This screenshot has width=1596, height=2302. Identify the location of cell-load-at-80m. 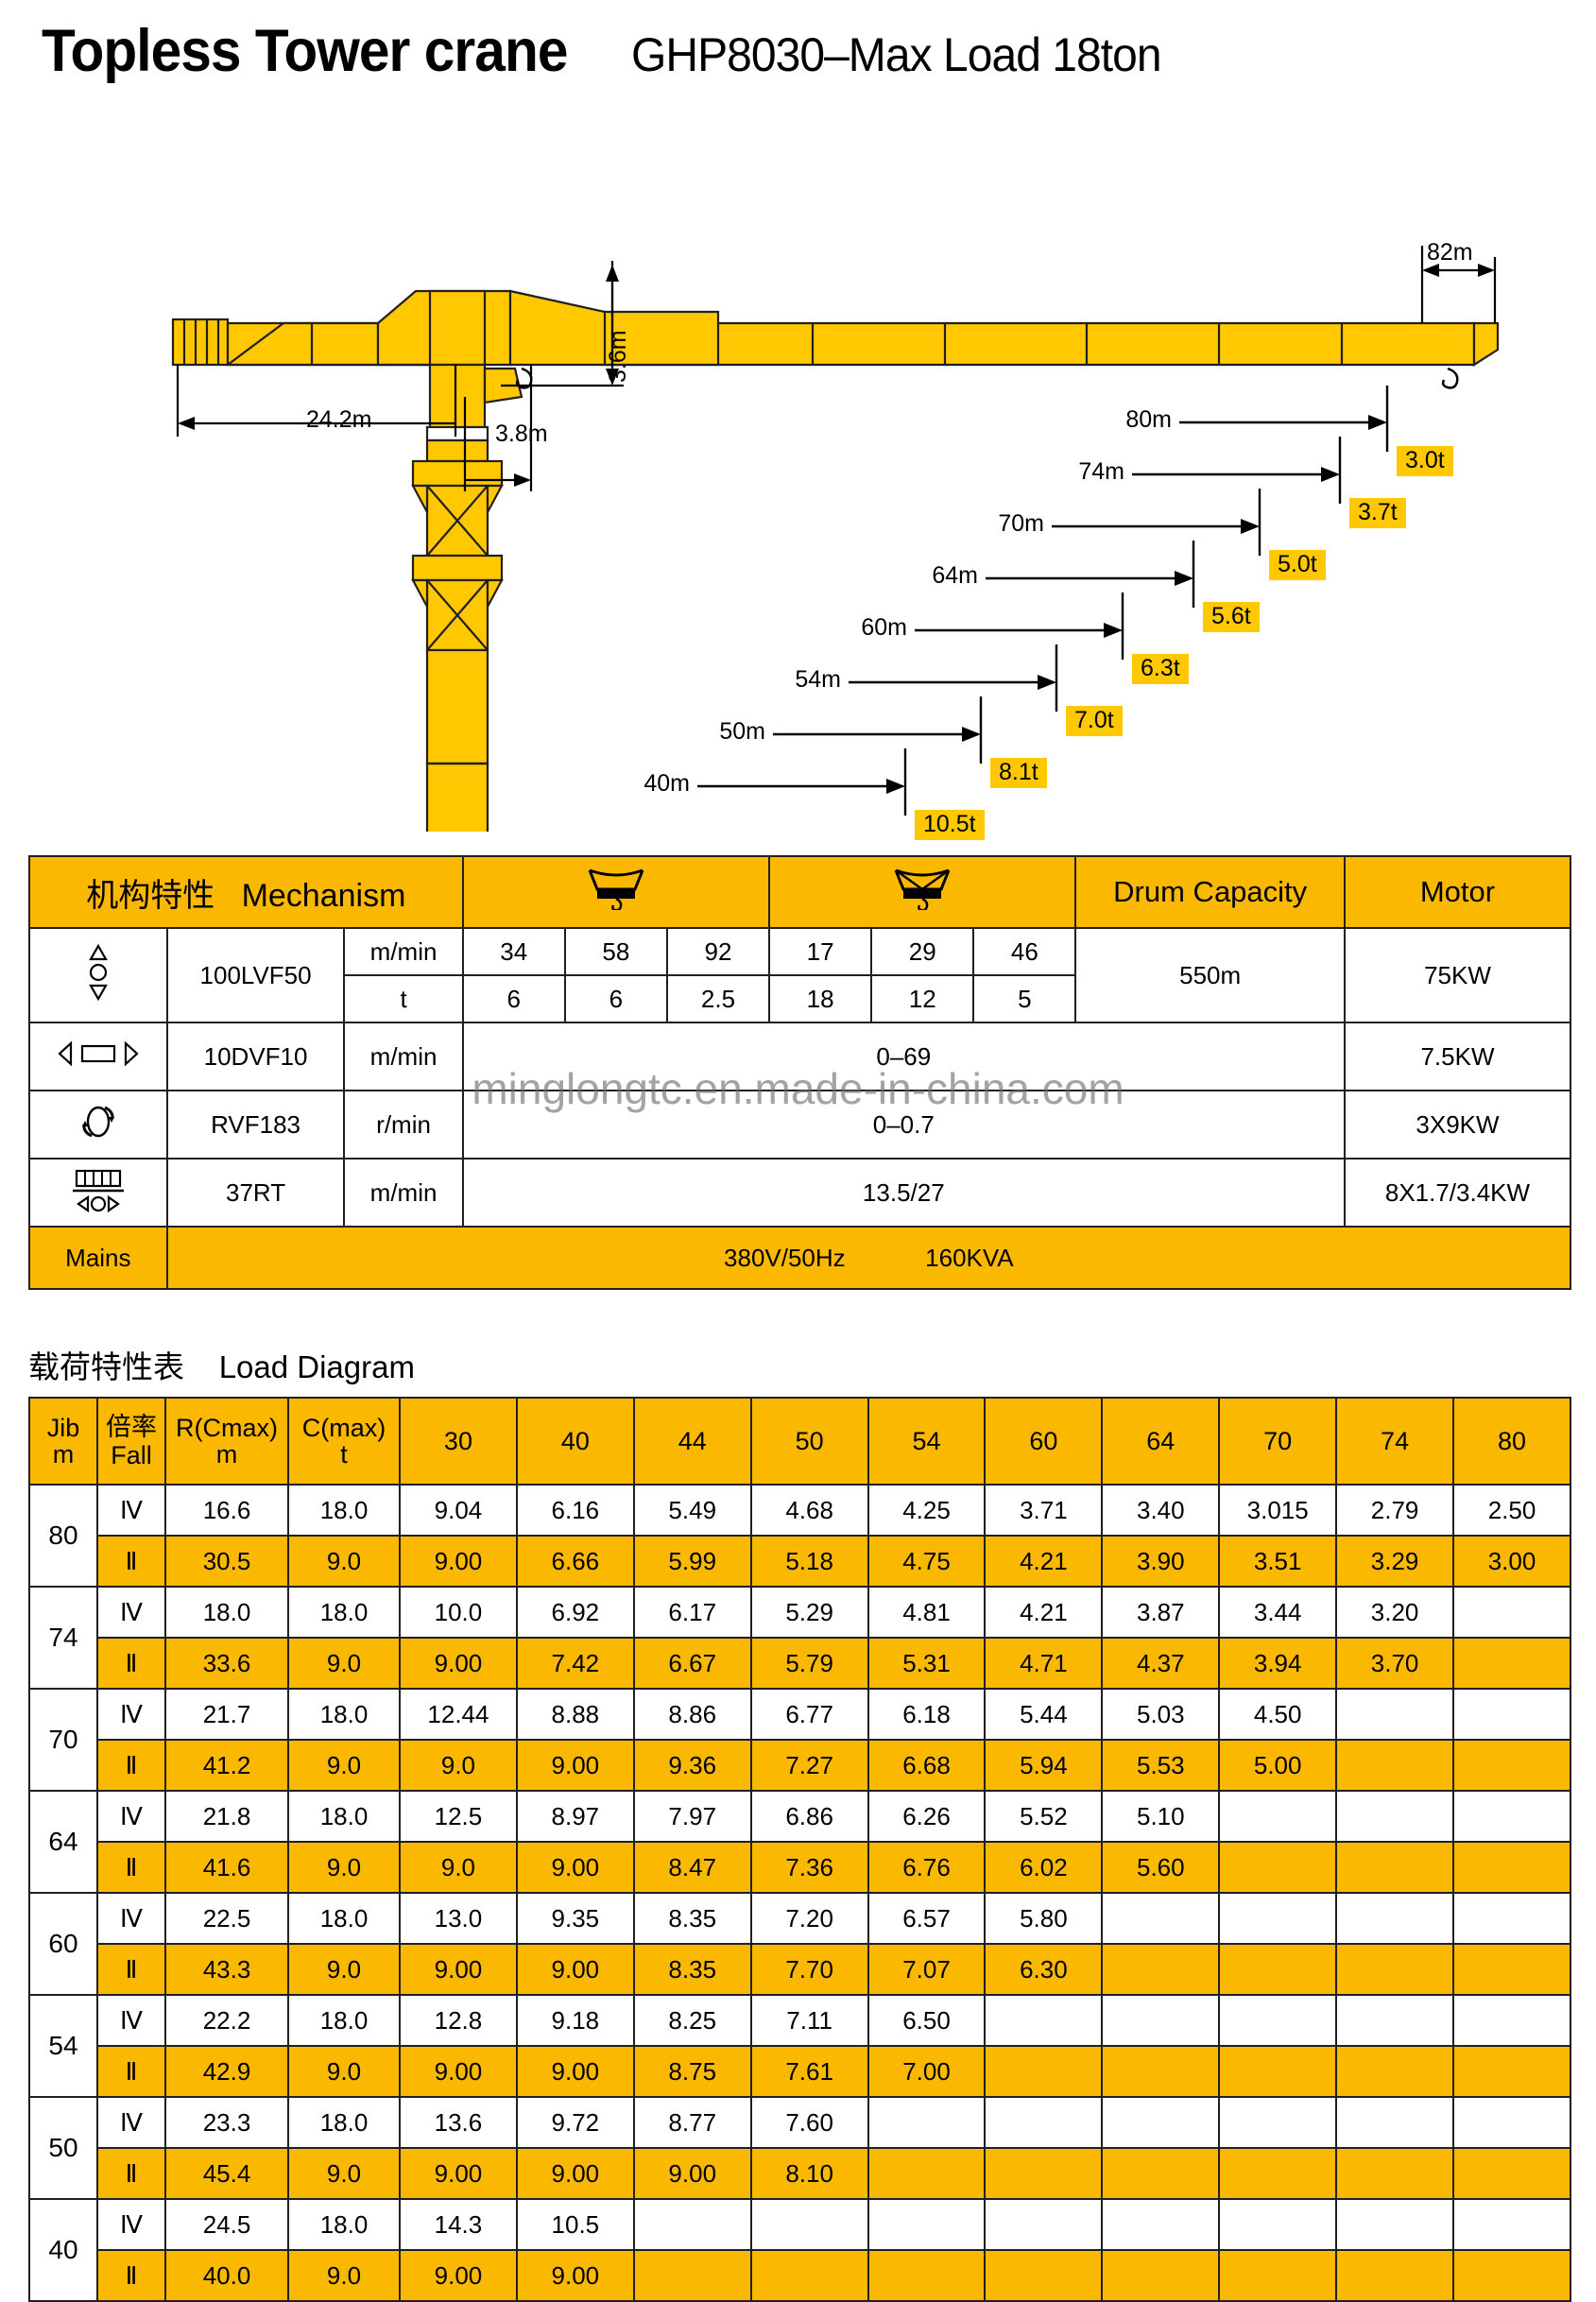
(1511, 1970).